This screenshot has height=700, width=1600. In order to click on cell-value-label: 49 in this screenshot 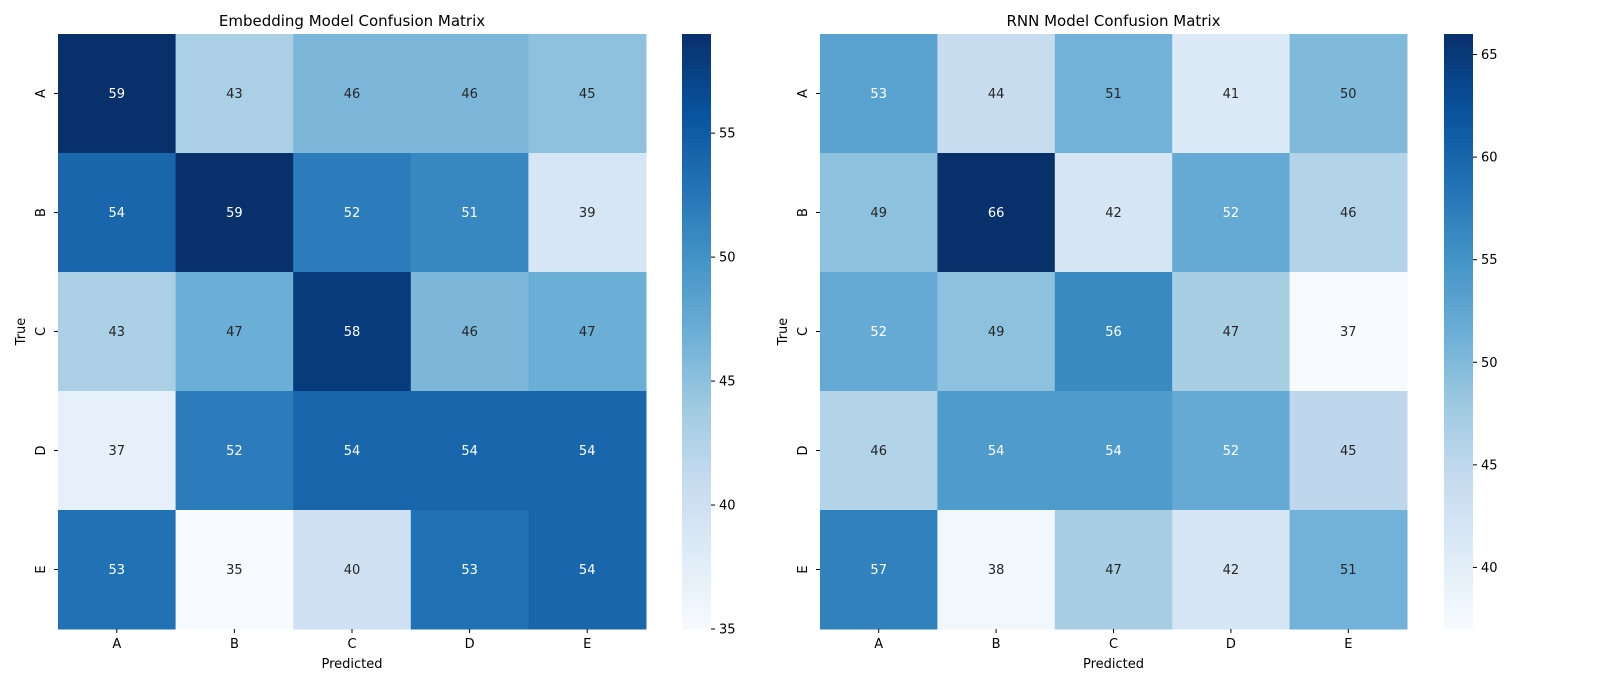, I will do `click(878, 213)`.